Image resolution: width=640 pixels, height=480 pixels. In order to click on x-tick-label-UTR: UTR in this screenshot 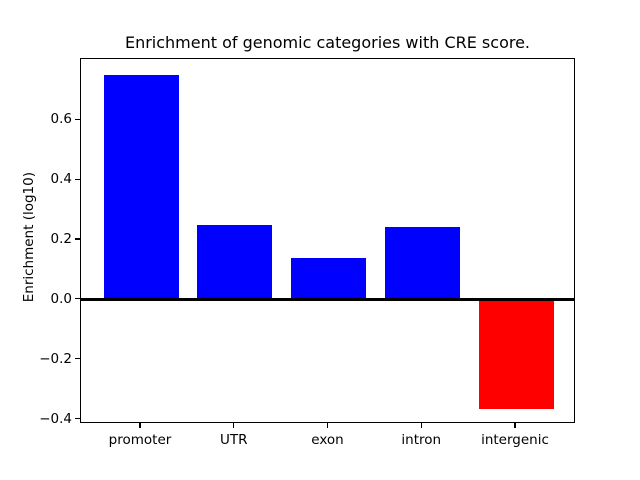, I will do `click(233, 440)`.